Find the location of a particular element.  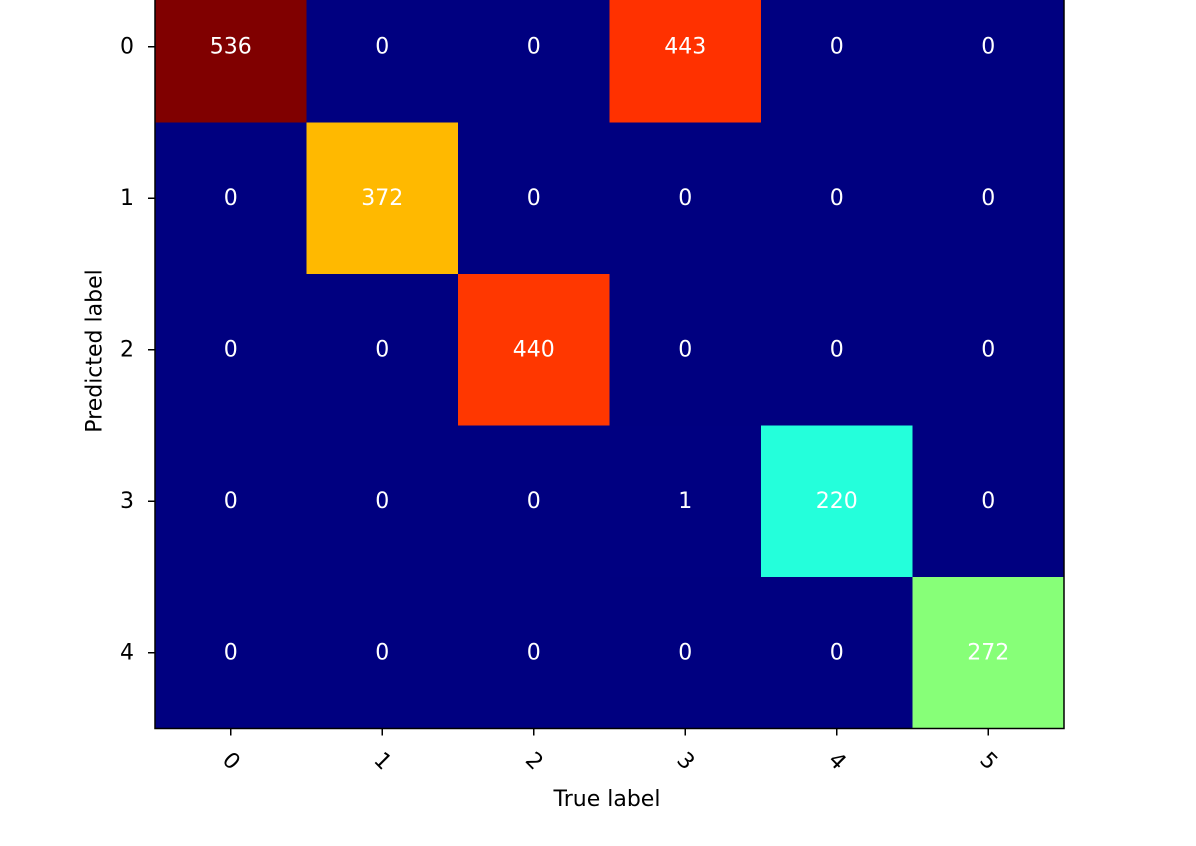

heatmap-cell-r0-c0 is located at coordinates (231, 61).